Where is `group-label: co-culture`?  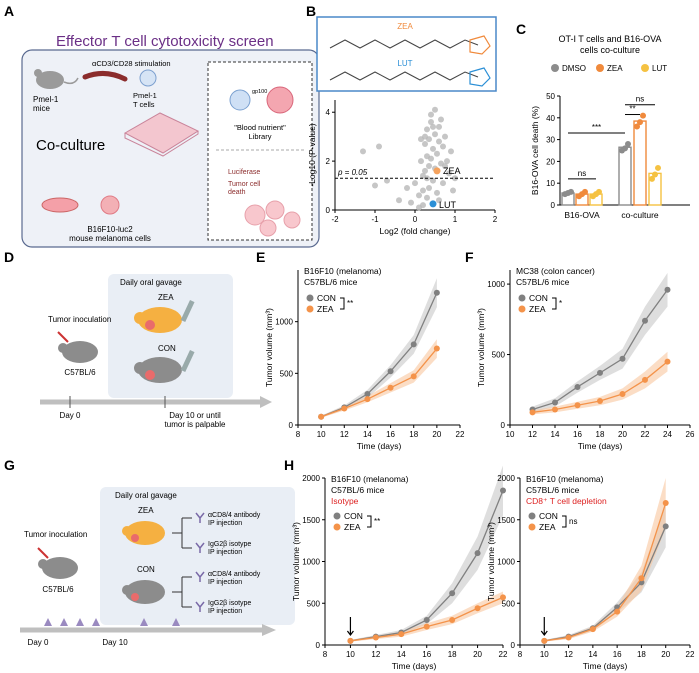
group-label: co-culture is located at coordinates (640, 215).